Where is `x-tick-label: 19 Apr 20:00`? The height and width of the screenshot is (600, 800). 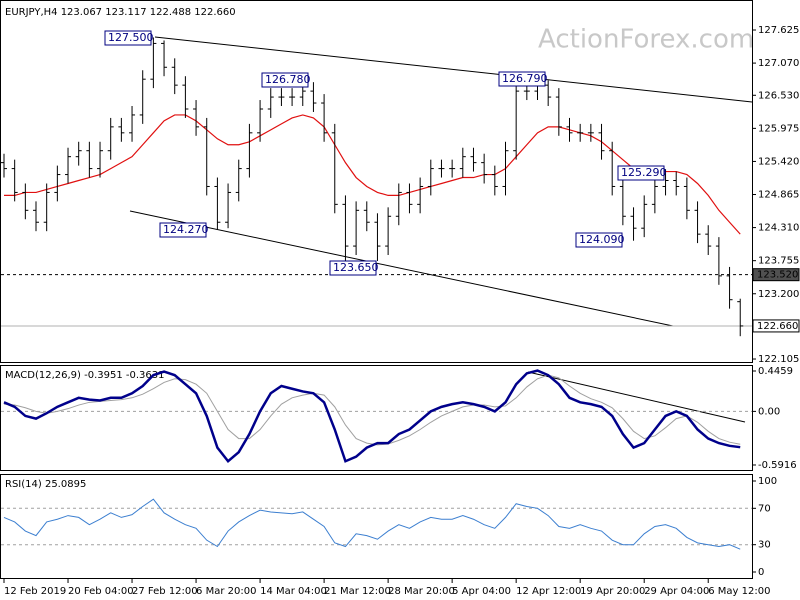
x-tick-label: 19 Apr 20:00 is located at coordinates (612, 591).